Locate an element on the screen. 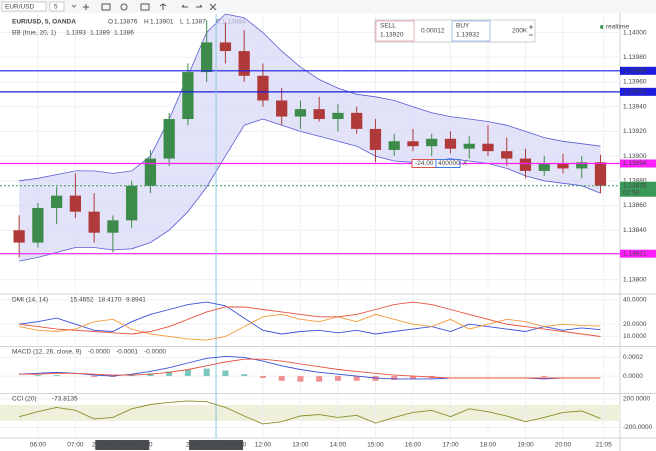  interval-dropdown is located at coordinates (74, 6).